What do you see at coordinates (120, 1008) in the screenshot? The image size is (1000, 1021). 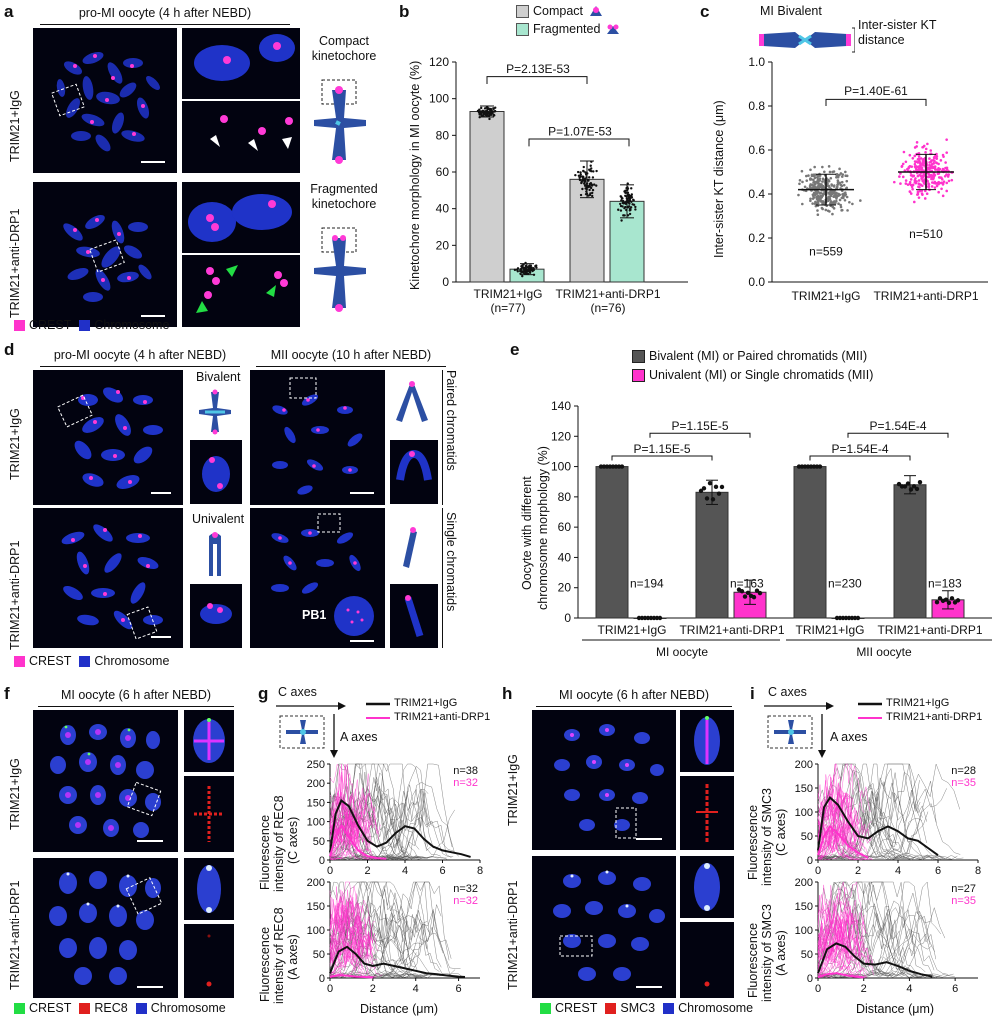 I see `panel-f-legend: CREST REC8 Chromosome` at bounding box center [120, 1008].